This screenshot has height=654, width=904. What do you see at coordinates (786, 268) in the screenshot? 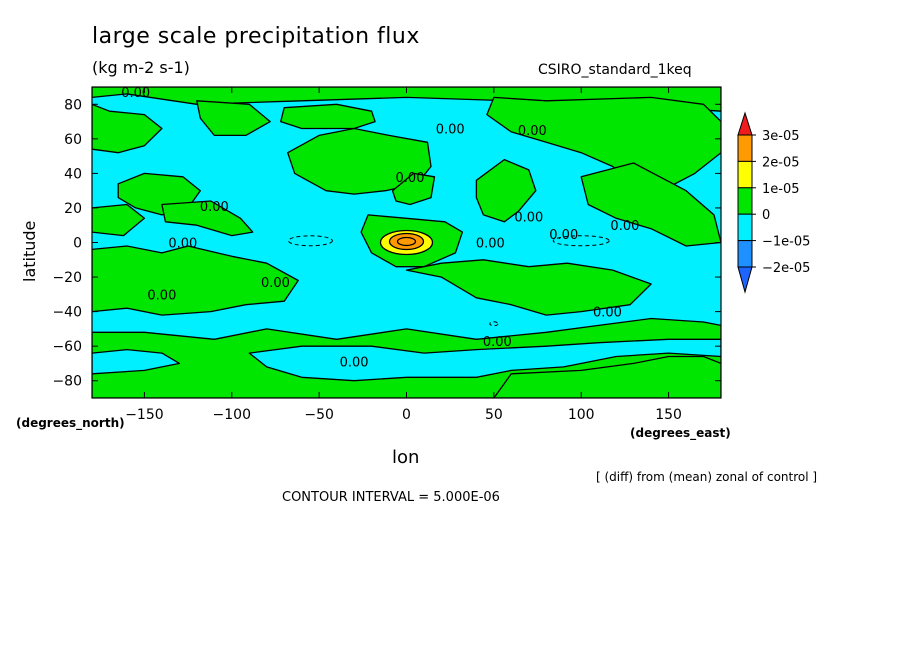
I see `colorbar-label: −2e-05` at bounding box center [786, 268].